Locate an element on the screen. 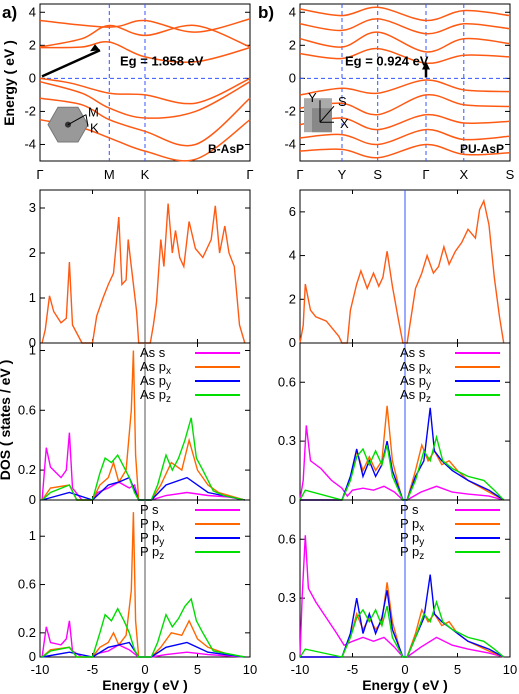 This screenshot has height=694, width=519. y-tick-label: 3 is located at coordinates (32, 207).